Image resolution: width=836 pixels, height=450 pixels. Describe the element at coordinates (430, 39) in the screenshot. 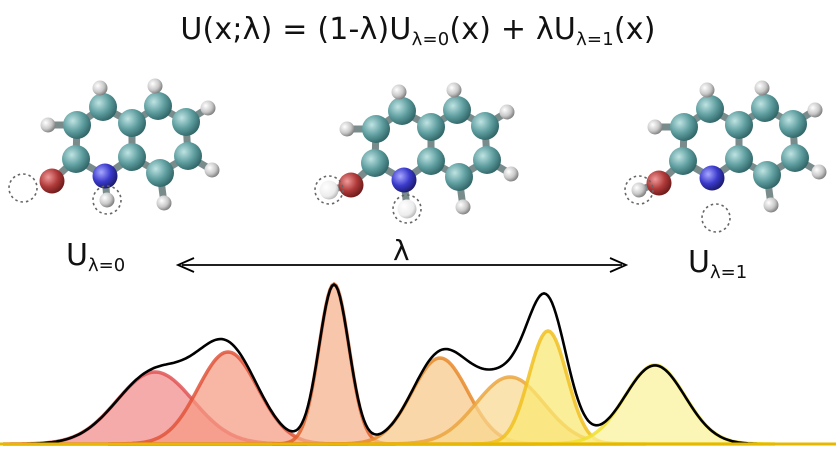

I see `equation-sub0: λ=0` at that location.